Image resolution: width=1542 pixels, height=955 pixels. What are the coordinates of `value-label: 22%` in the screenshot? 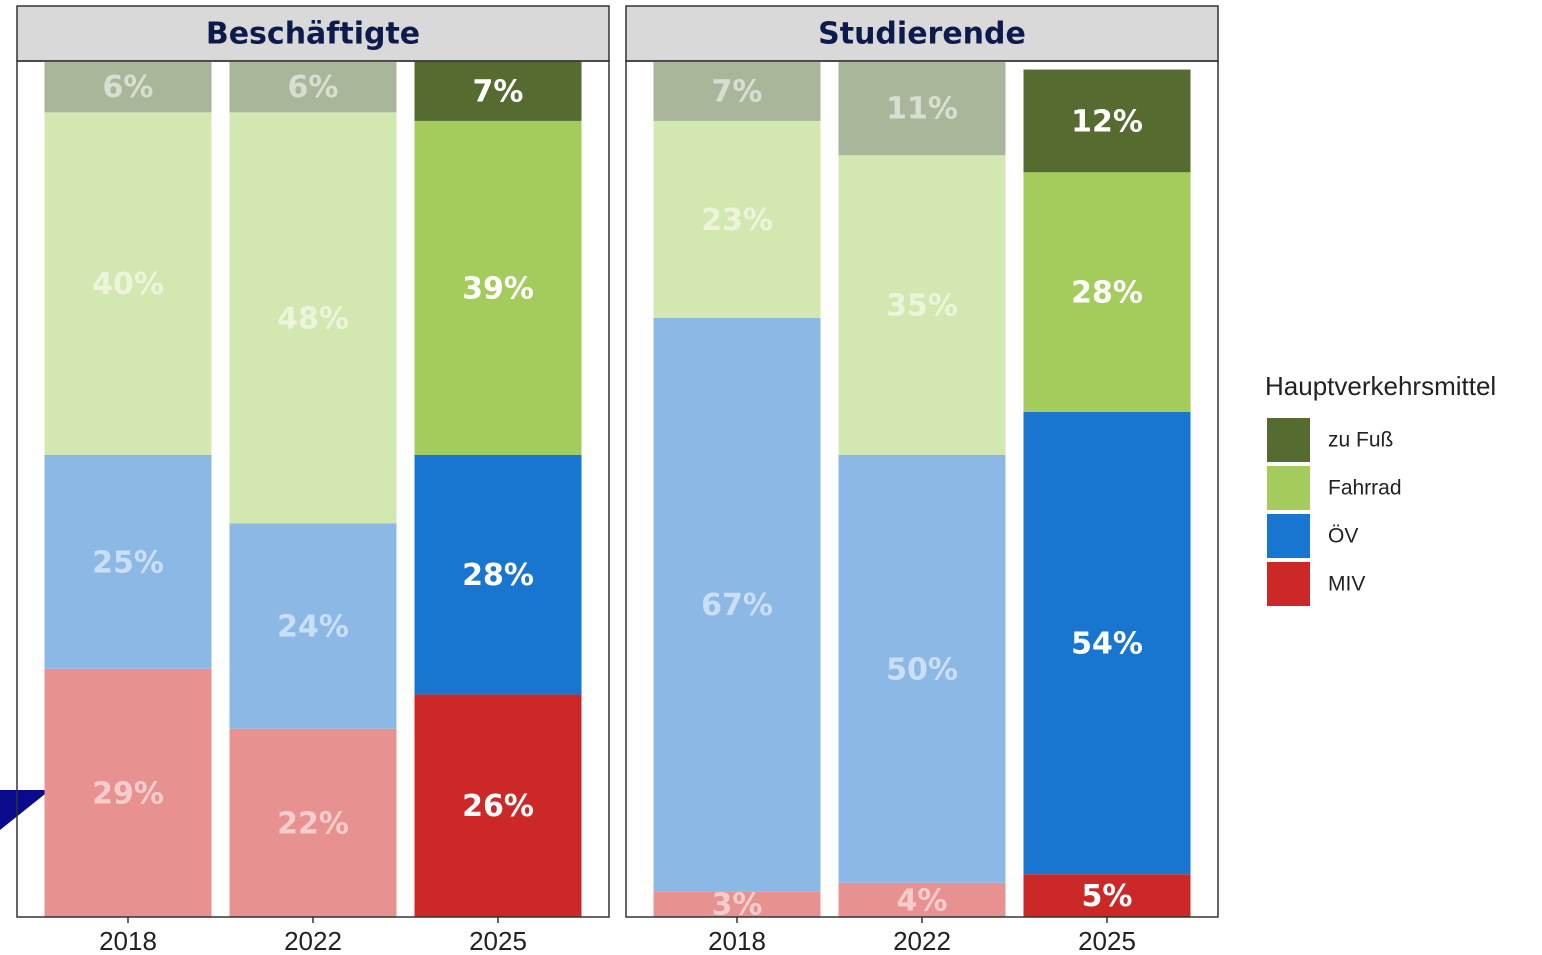 It's located at (313, 823).